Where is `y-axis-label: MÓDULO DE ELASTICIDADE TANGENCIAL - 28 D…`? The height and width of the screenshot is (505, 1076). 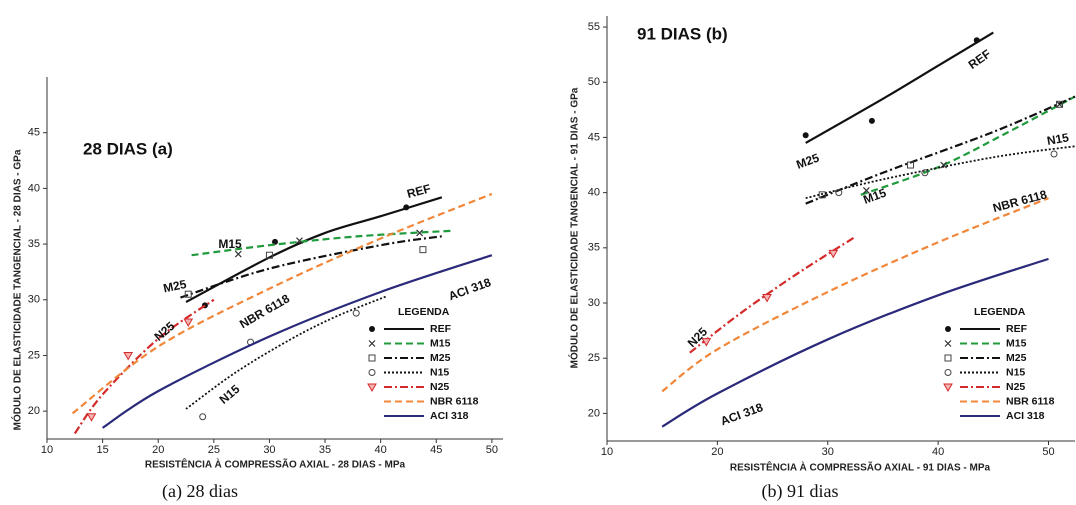
y-axis-label: MÓDULO DE ELASTICIDADE TANGENCIAL - 28 D… is located at coordinates (17, 289).